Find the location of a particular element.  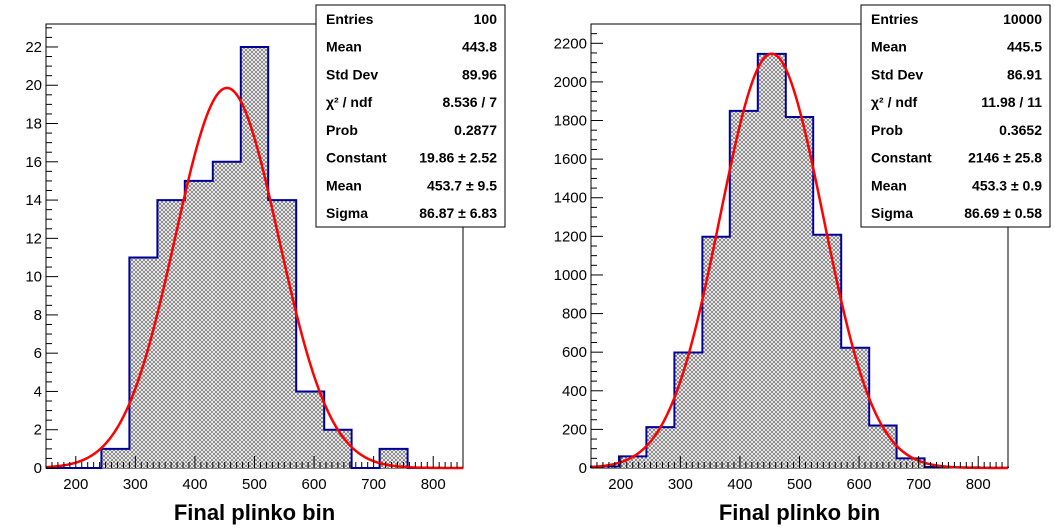

stats-value: 89.96 is located at coordinates (479, 74).